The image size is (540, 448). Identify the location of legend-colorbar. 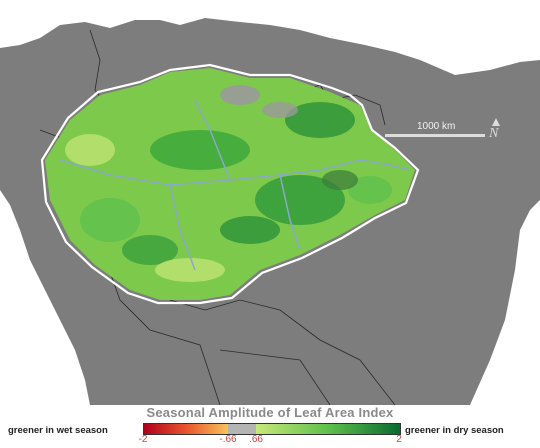
(272, 429).